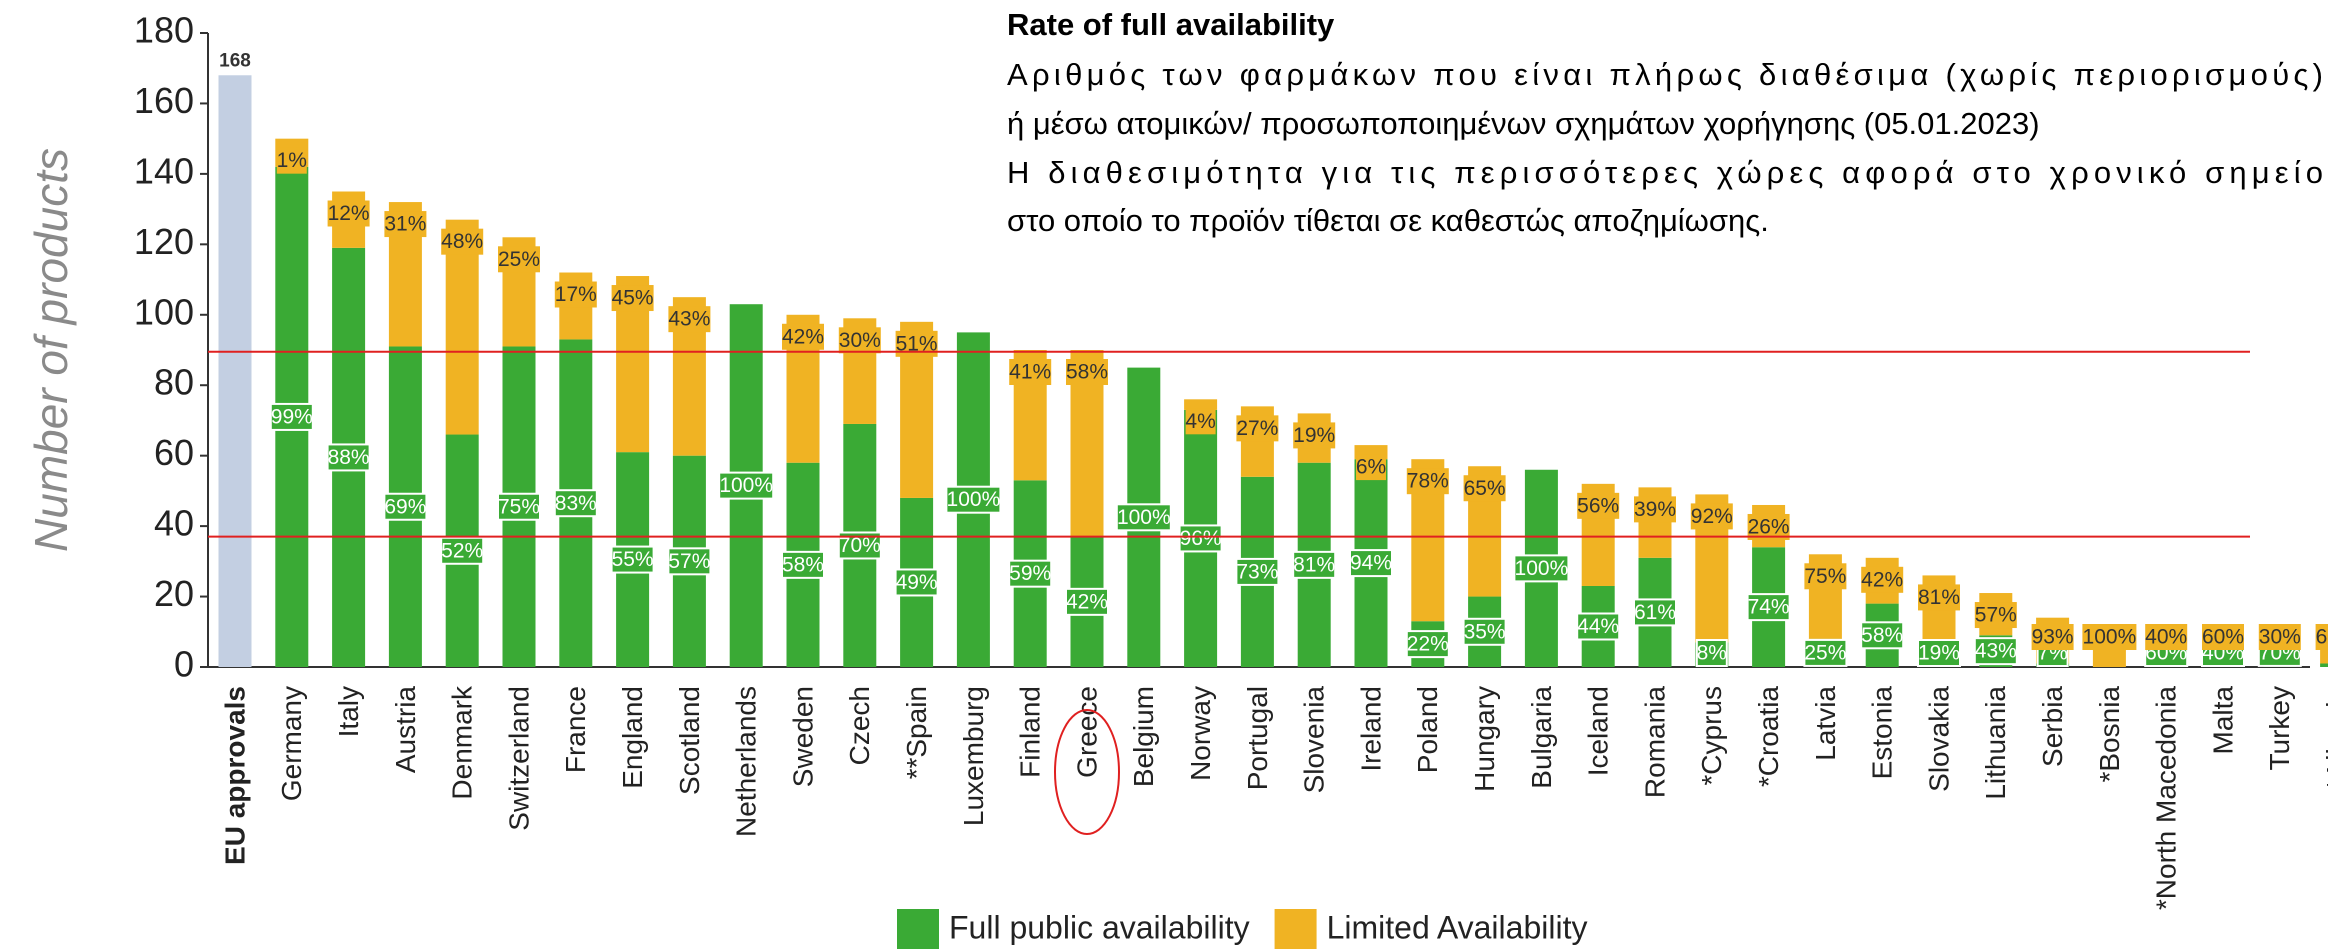 This screenshot has height=951, width=2328. Describe the element at coordinates (1201, 538) in the screenshot. I see `data-label: 96%` at that location.